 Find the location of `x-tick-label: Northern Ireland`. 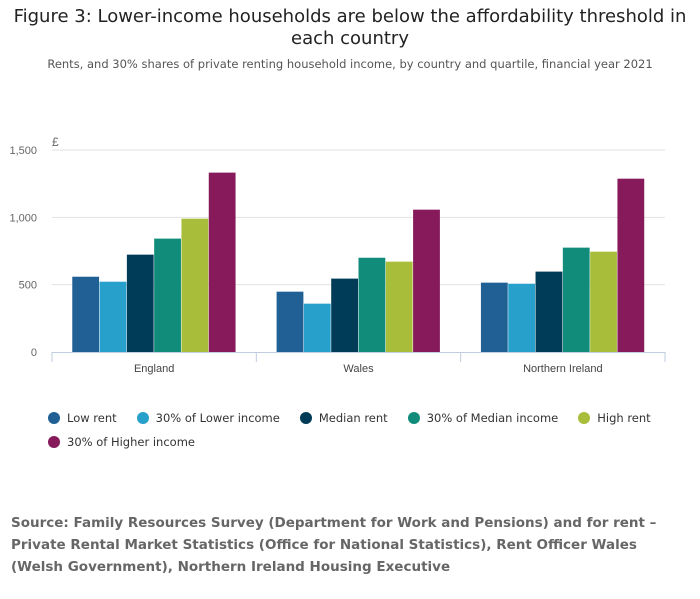

x-tick-label: Northern Ireland is located at coordinates (563, 369).